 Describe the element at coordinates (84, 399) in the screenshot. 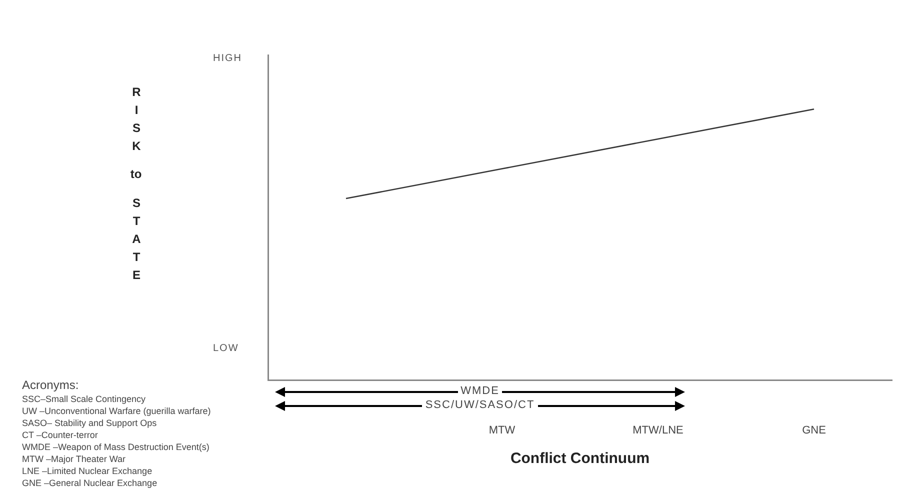

I see `text: SSC–Small Scale Contingency` at that location.